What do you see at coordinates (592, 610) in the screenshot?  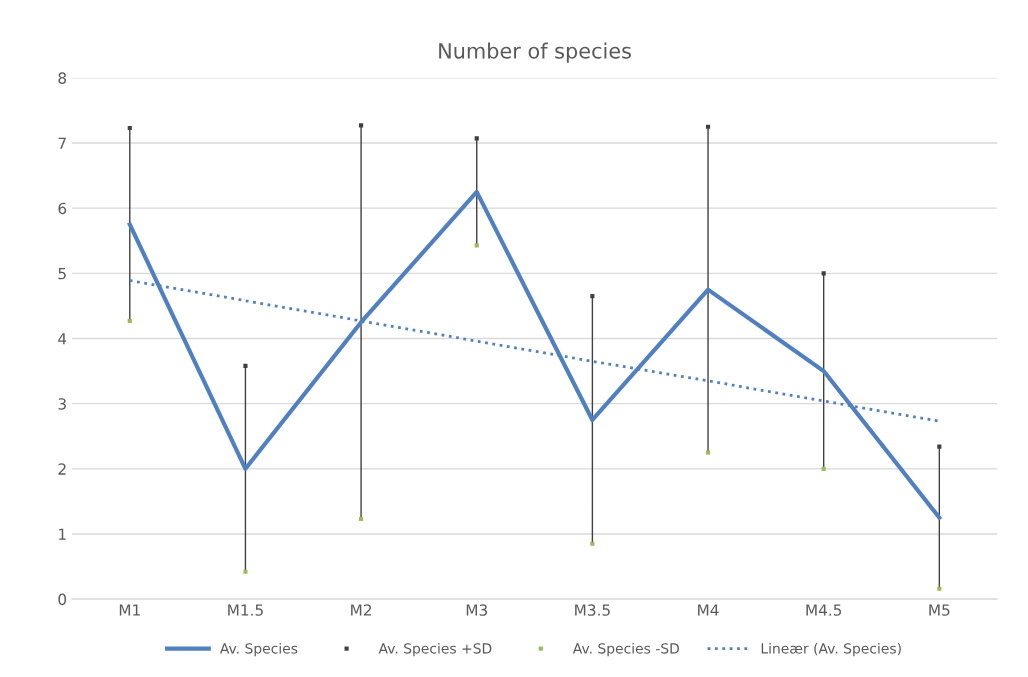 I see `x-tick-label: M3.5` at bounding box center [592, 610].